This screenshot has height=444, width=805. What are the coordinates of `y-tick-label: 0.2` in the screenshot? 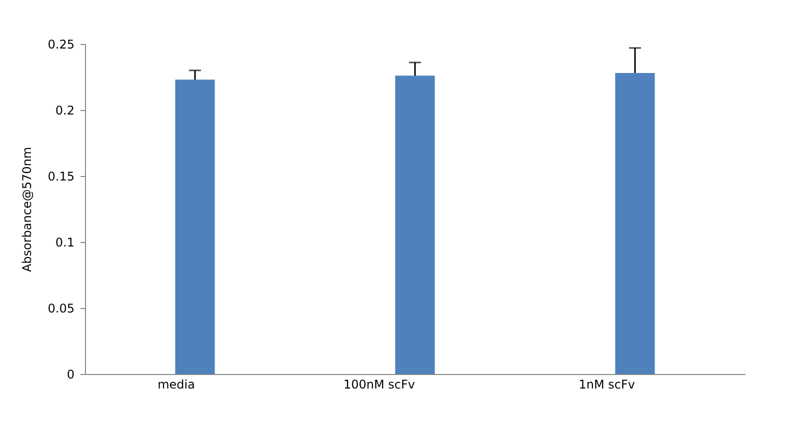 It's located at (64, 111).